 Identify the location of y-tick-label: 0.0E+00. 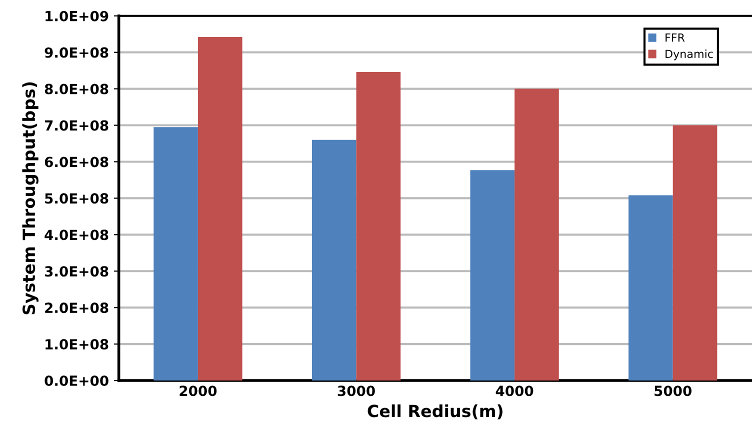
(76, 380).